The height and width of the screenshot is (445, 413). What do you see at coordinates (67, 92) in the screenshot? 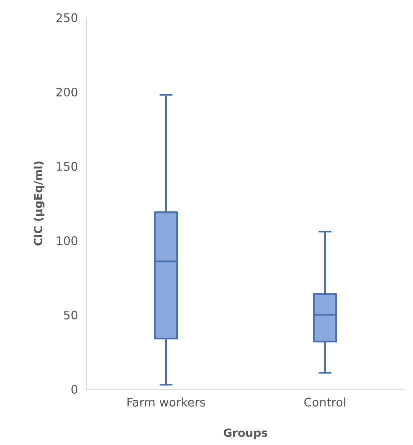
I see `y-tick-label: 200` at bounding box center [67, 92].